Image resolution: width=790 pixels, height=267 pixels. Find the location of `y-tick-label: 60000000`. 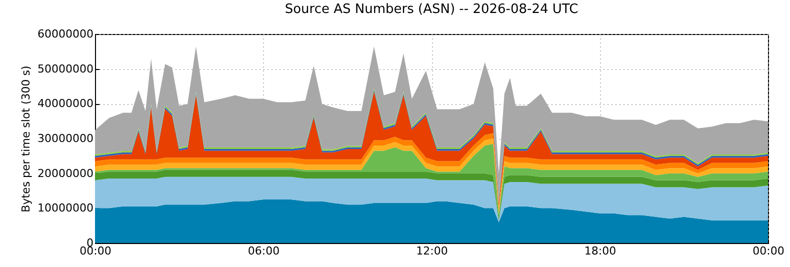

y-tick-label: 60000000 is located at coordinates (66, 34).